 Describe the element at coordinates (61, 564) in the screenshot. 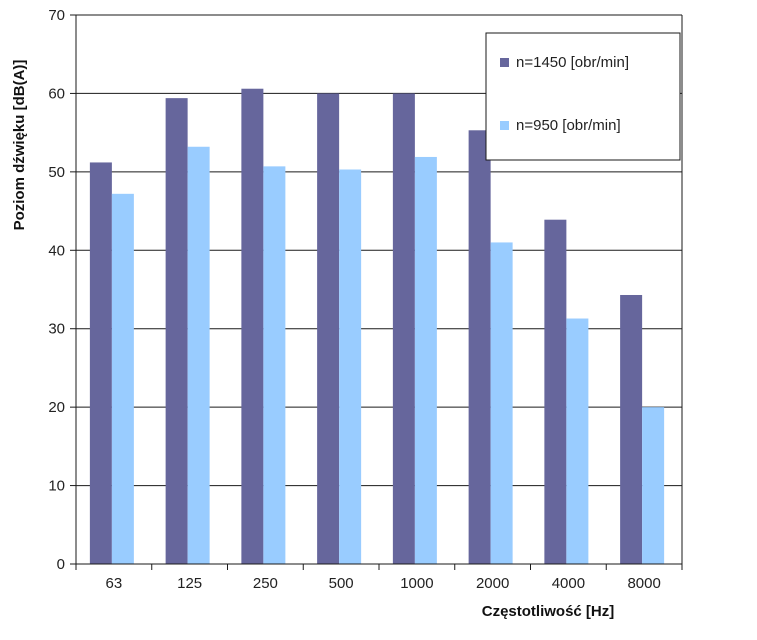

I see `y-tick-label: 0` at that location.